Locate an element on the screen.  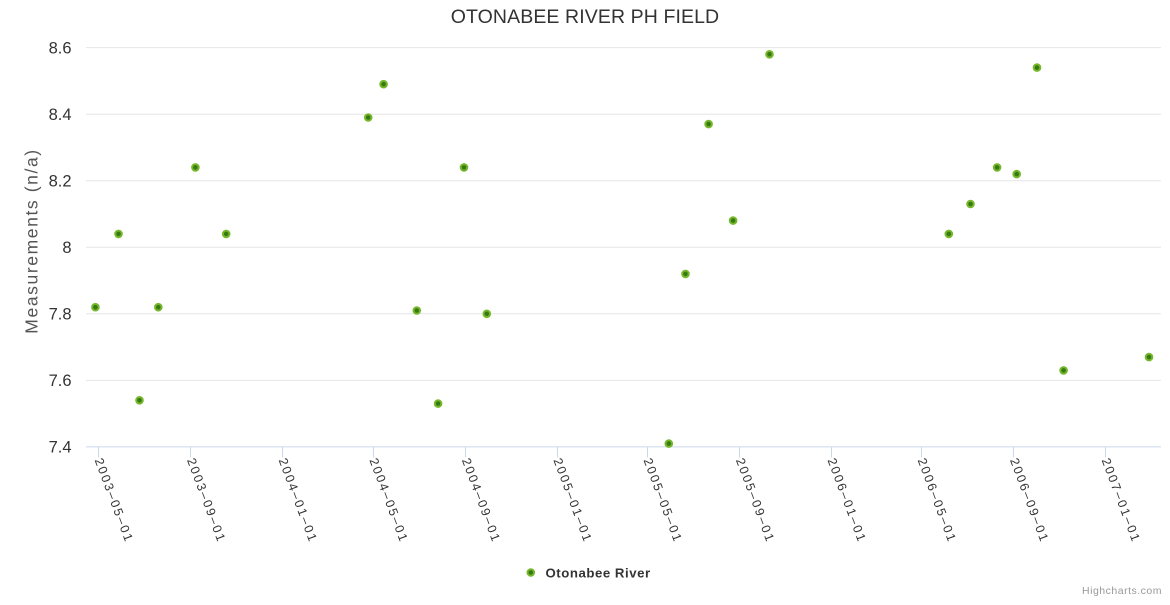
svg-text: Otonabee River is located at coordinates (598, 572).